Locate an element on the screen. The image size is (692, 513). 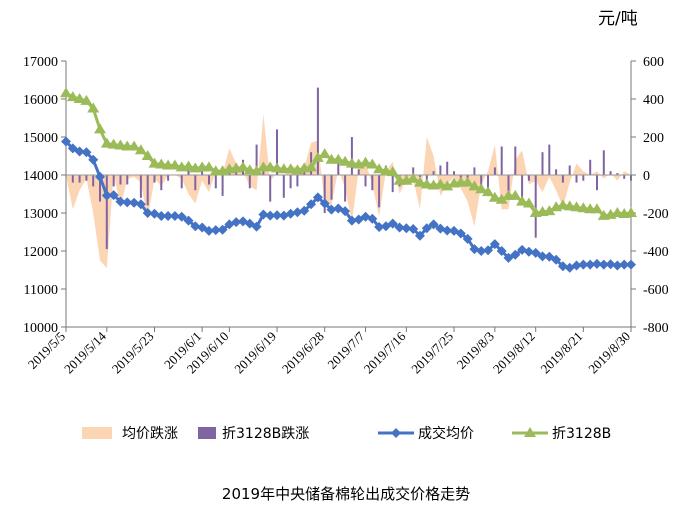
legend-label: 折3128B is located at coordinates (581, 434).